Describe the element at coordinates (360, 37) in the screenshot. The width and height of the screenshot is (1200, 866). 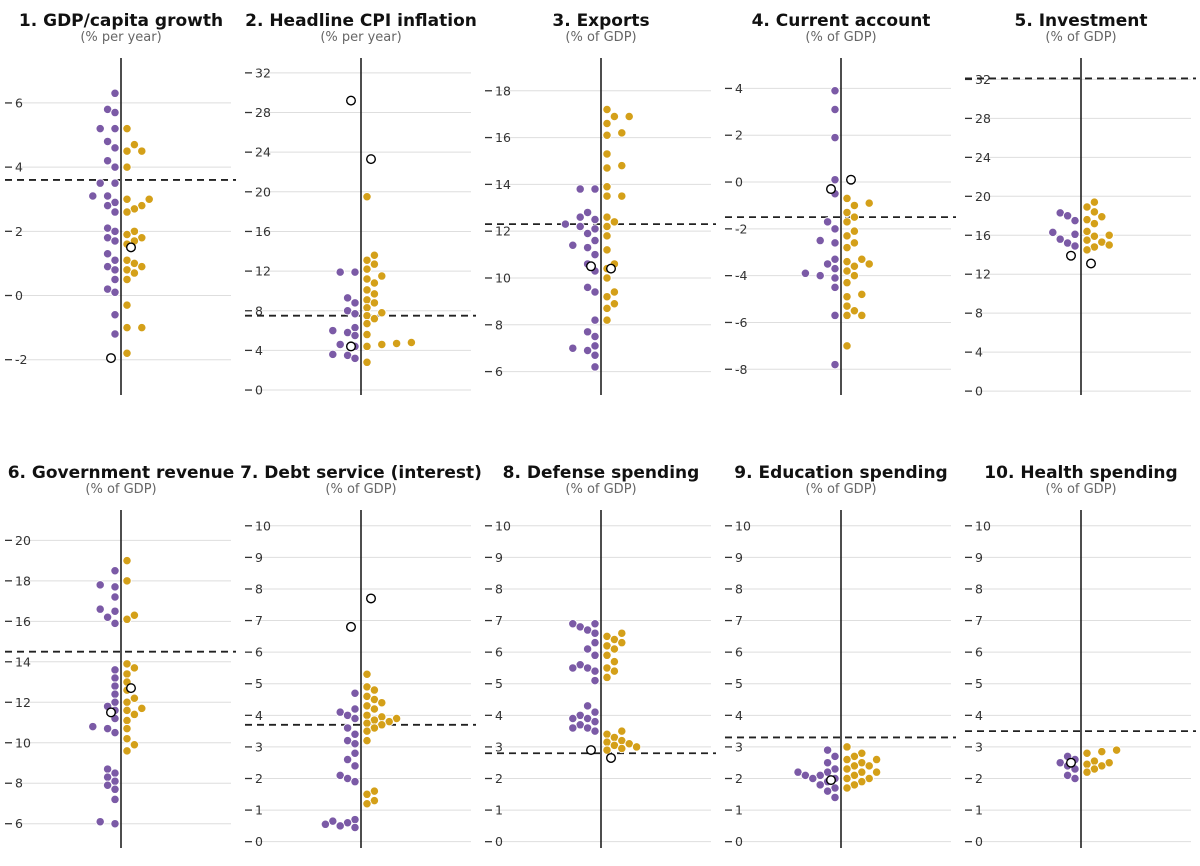
I see `panel-subtitle: (% per year)` at that location.